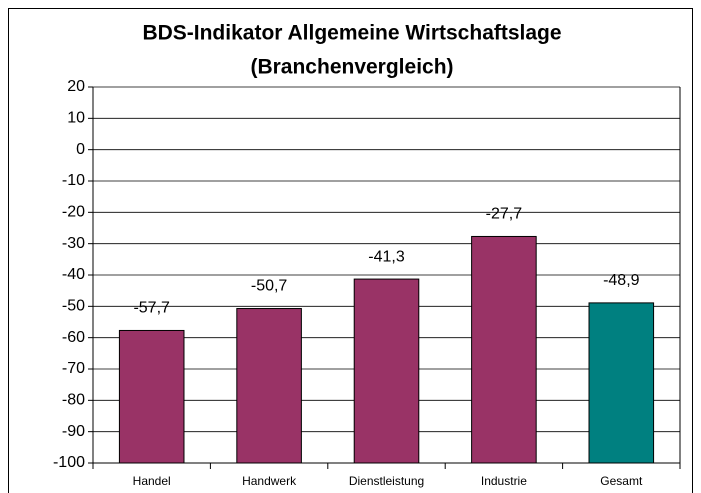  Describe the element at coordinates (73, 212) in the screenshot. I see `y-tick-label: -20` at that location.